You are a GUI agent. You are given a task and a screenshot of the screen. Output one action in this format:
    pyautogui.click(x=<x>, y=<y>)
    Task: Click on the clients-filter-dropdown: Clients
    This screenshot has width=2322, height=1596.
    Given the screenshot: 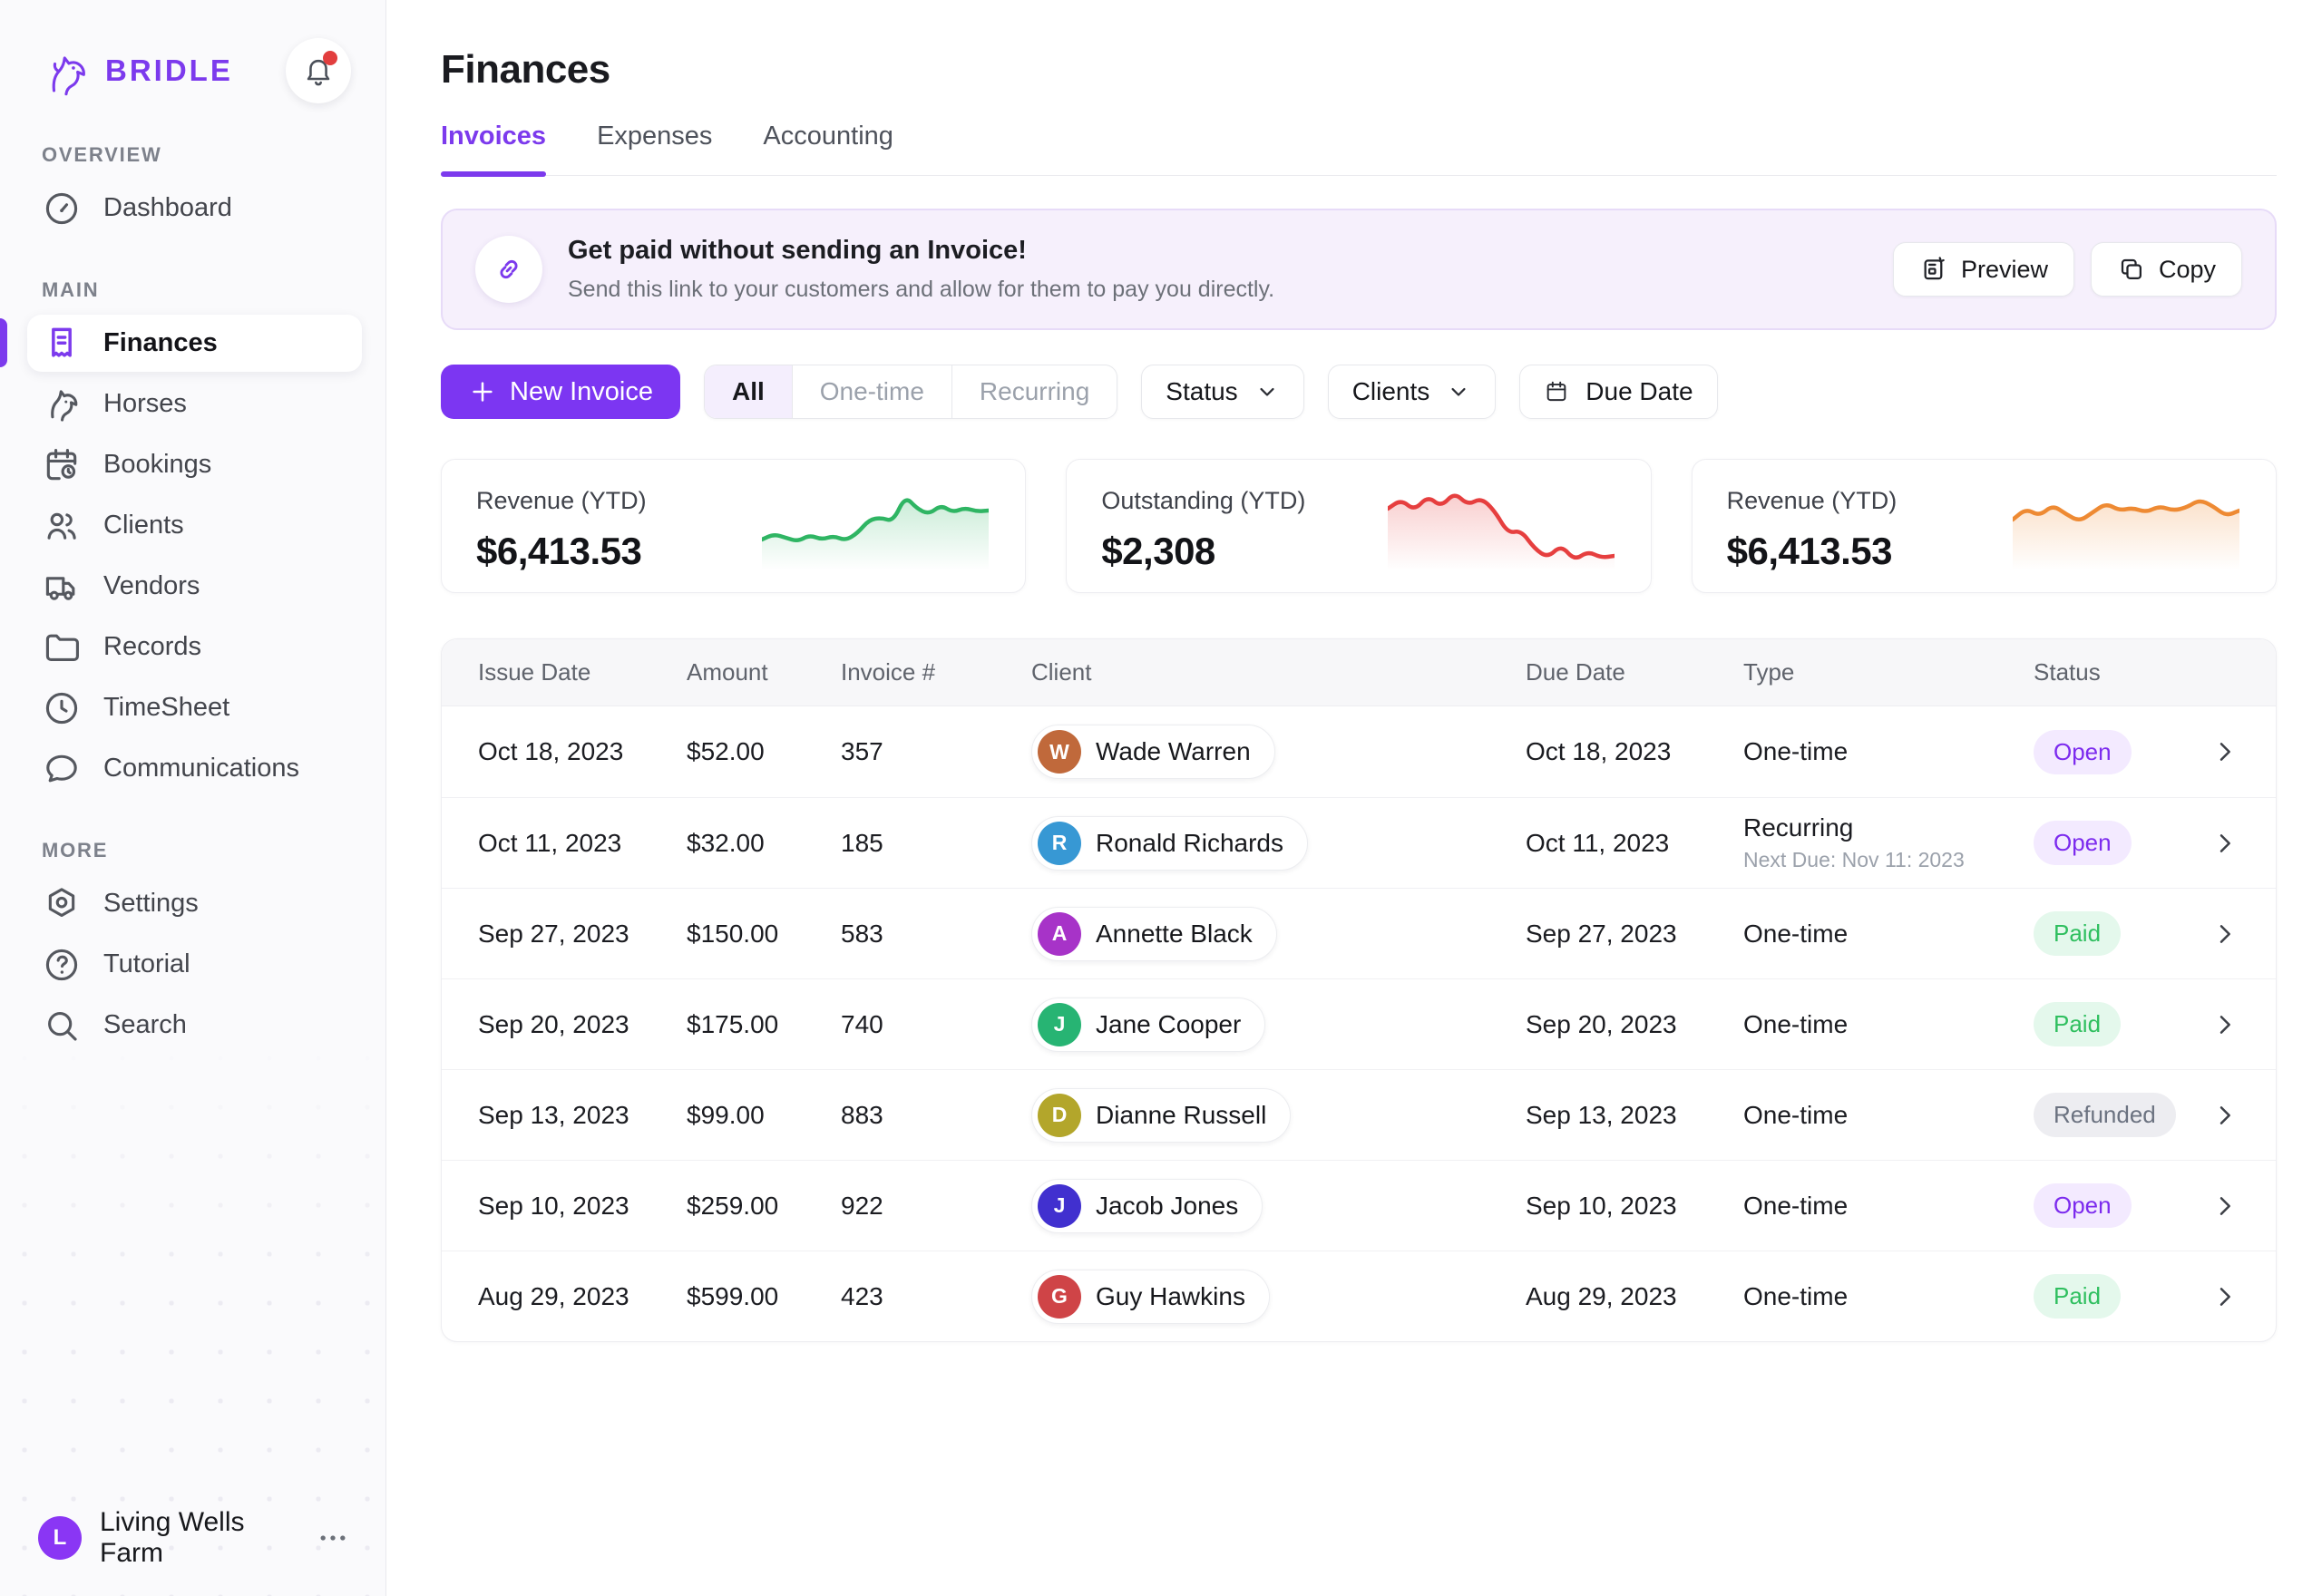 What is the action you would take?
    pyautogui.click(x=1412, y=392)
    